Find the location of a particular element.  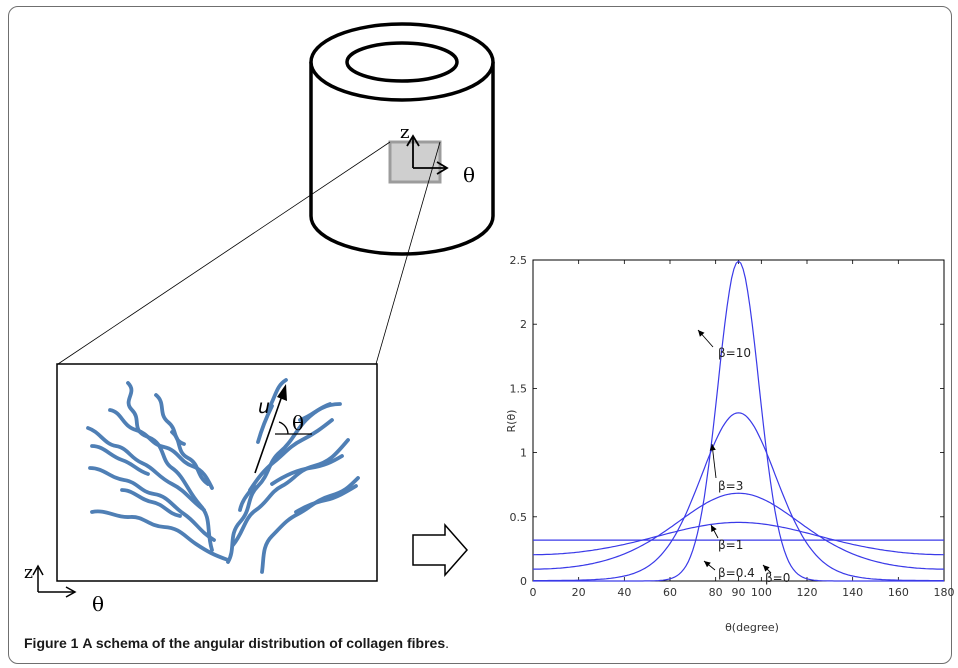

collagen-fibres is located at coordinates (223, 476).